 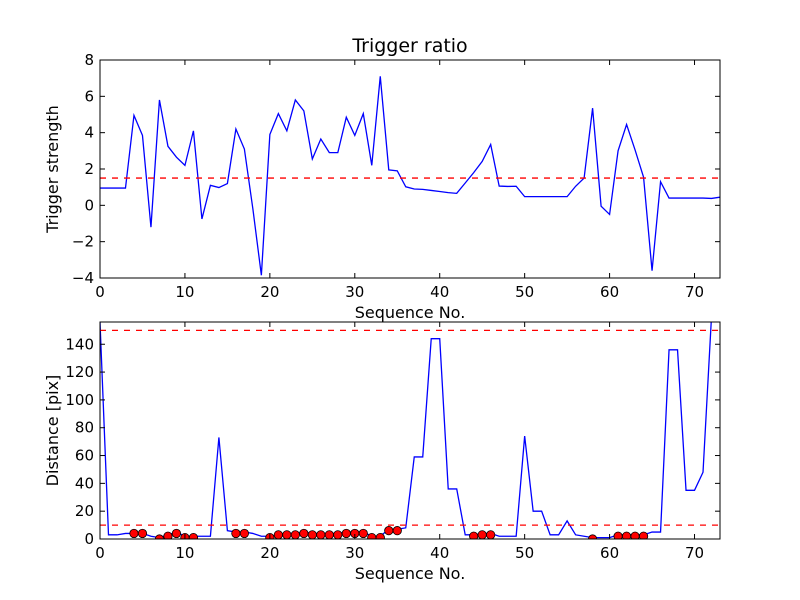 I want to click on chart-1-y-axis-label: Trigger strength, so click(x=52, y=169).